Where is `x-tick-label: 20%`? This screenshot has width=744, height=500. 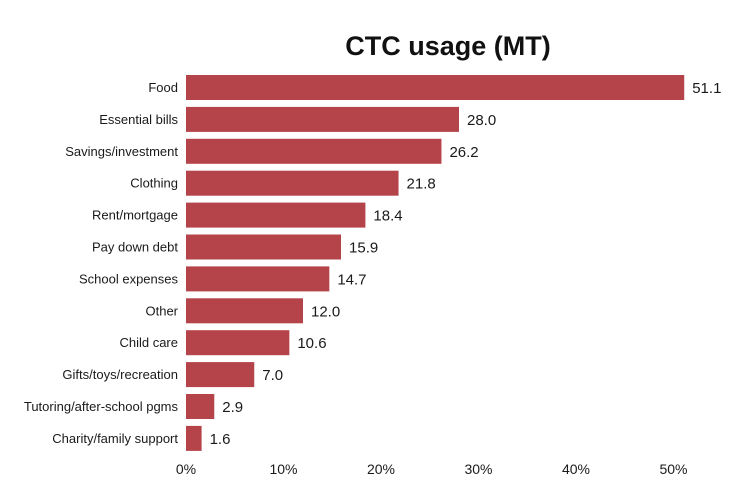
x-tick-label: 20% is located at coordinates (381, 469).